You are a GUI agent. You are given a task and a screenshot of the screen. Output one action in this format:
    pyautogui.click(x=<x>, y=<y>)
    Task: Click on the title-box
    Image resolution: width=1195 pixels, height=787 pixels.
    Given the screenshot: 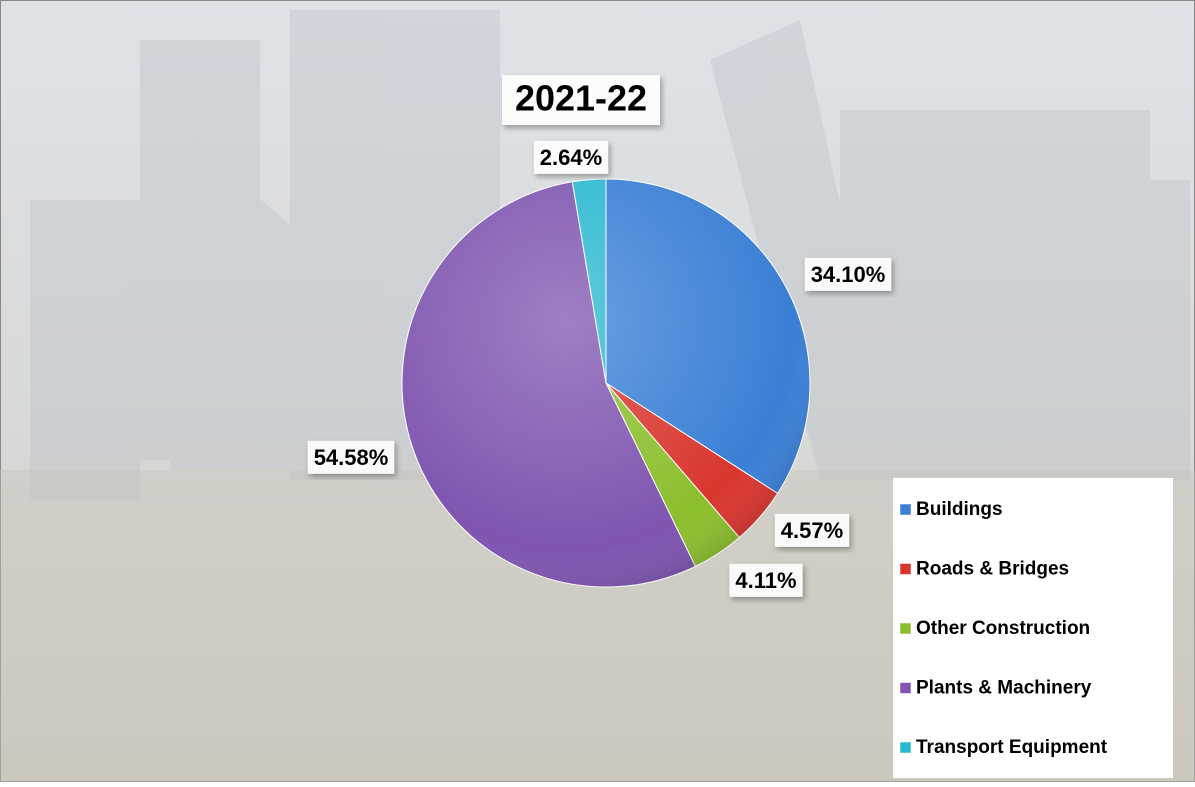 What is the action you would take?
    pyautogui.click(x=581, y=100)
    